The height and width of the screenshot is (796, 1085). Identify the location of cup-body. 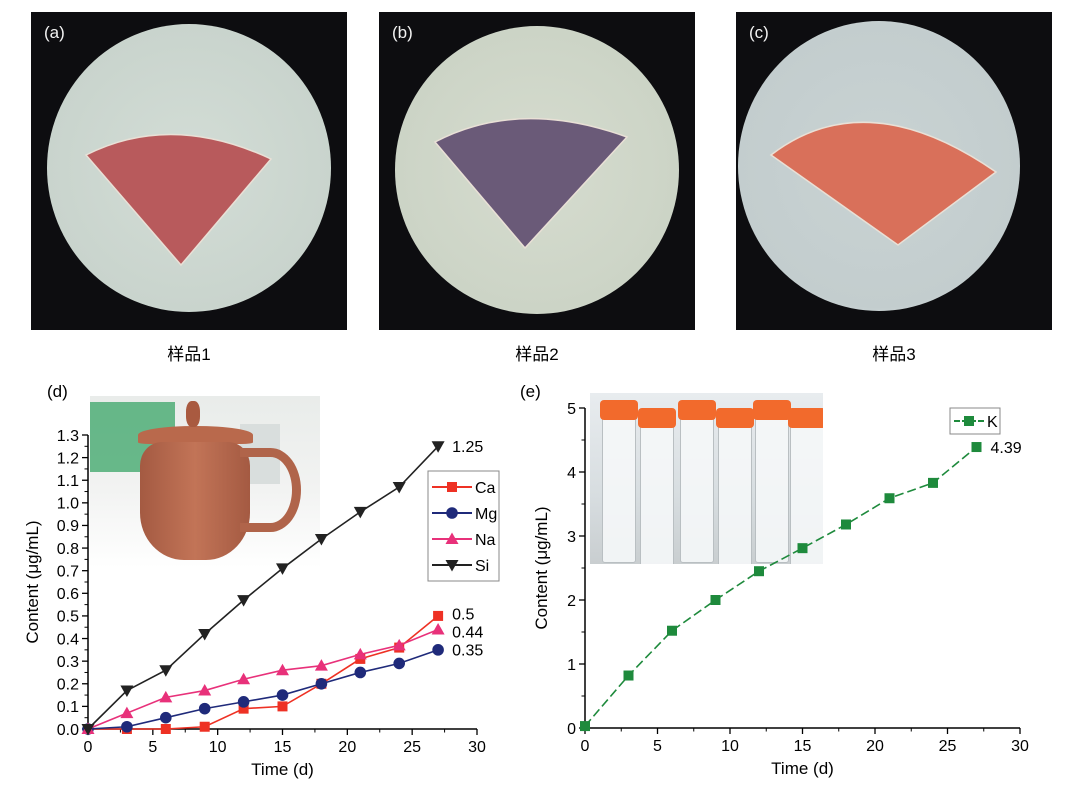
(195, 501).